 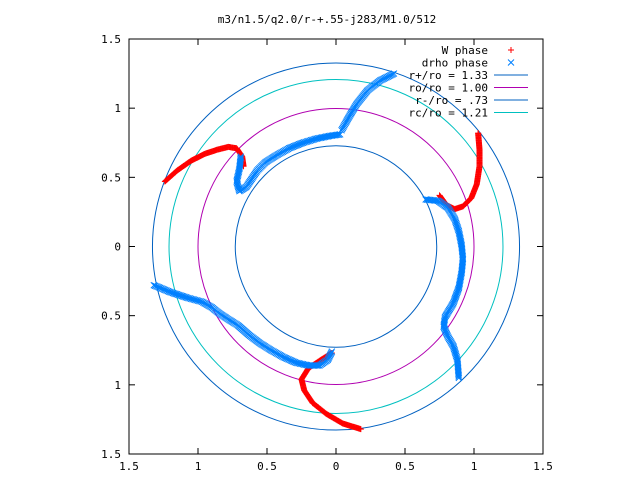 What do you see at coordinates (117, 247) in the screenshot?
I see `y-tick-label: 0` at bounding box center [117, 247].